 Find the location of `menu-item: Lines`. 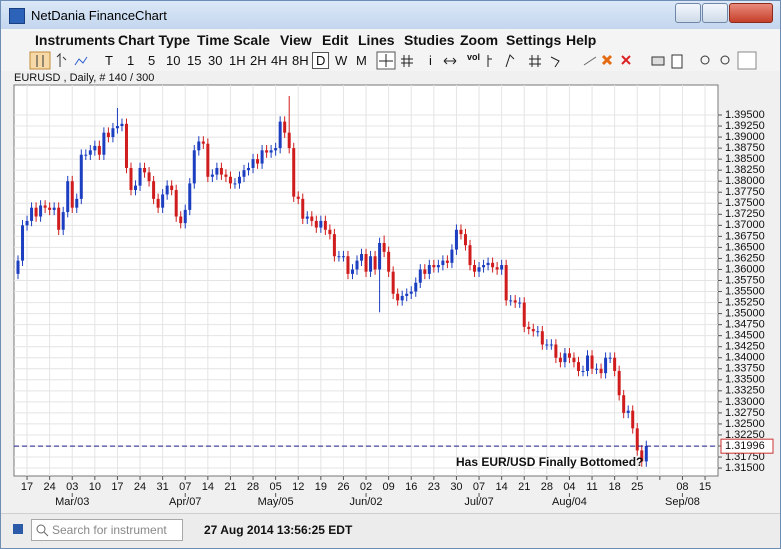

menu-item: Lines is located at coordinates (376, 40).